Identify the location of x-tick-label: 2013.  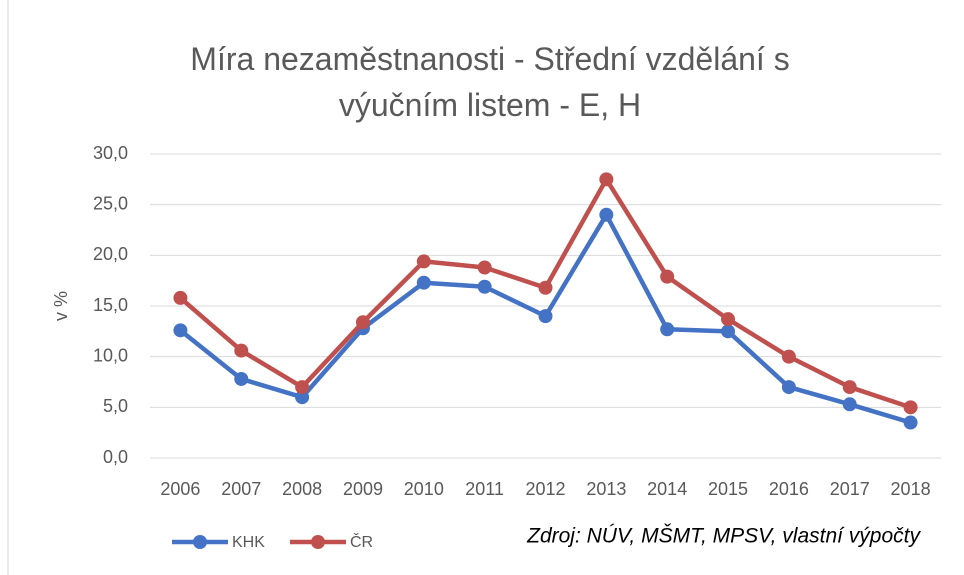
(606, 489).